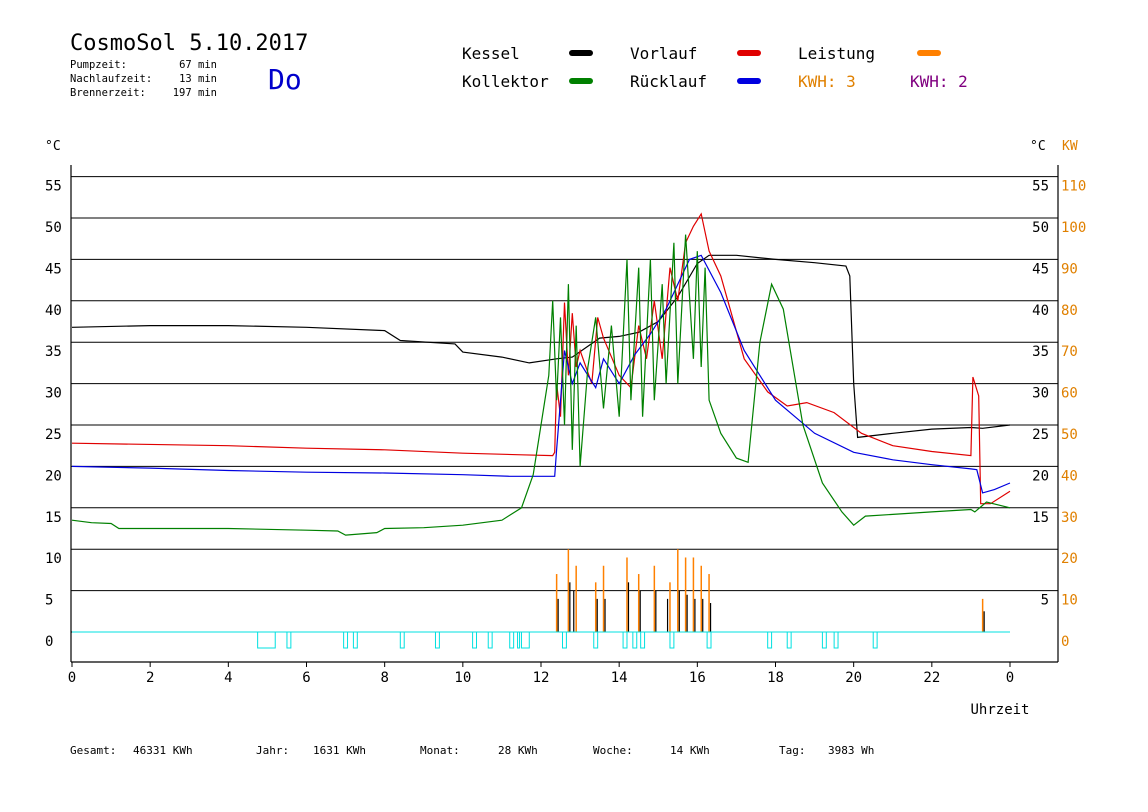  I want to click on y-tick-left: 10, so click(53, 559).